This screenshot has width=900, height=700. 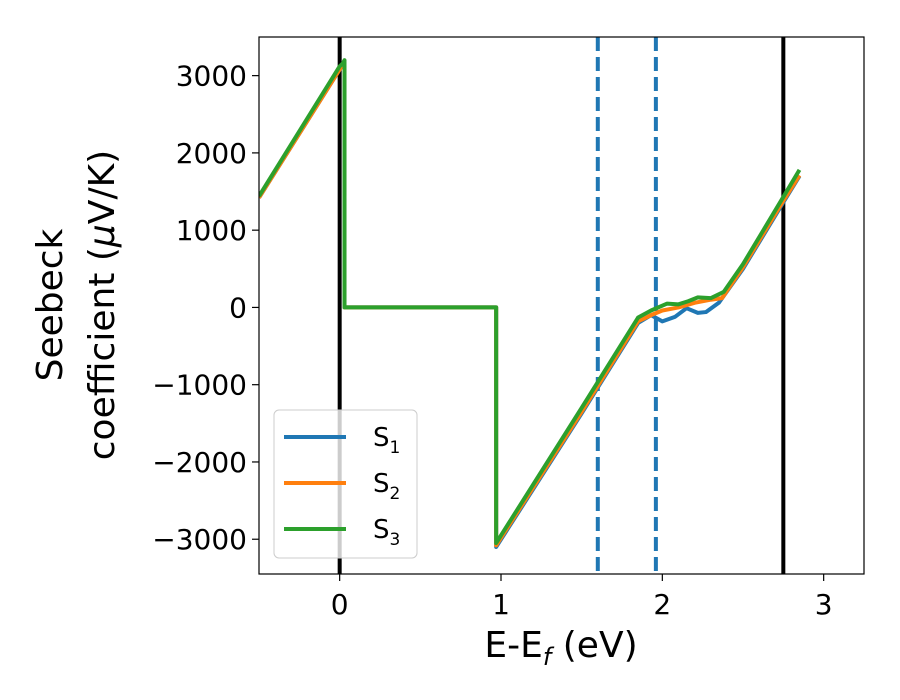 I want to click on x-tick-label: 0, so click(x=340, y=604).